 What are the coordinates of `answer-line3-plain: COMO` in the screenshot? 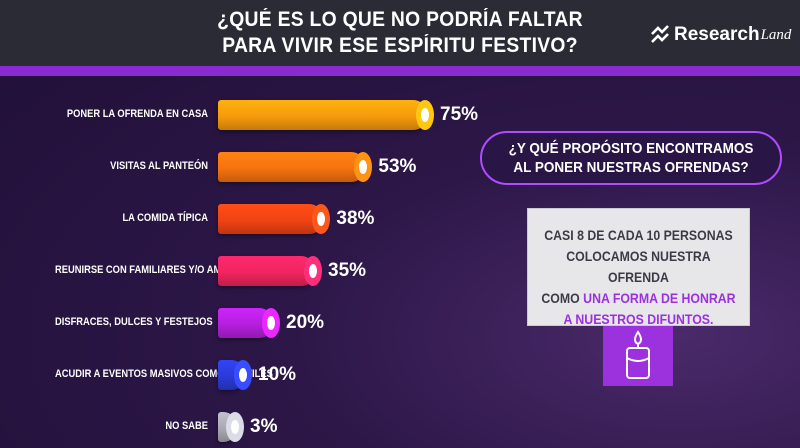 It's located at (562, 298).